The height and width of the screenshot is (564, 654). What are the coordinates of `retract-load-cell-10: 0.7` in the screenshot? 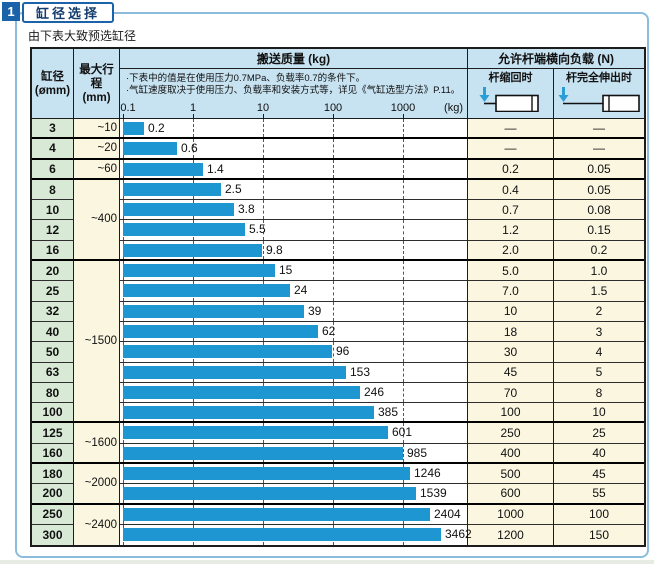 It's located at (511, 210).